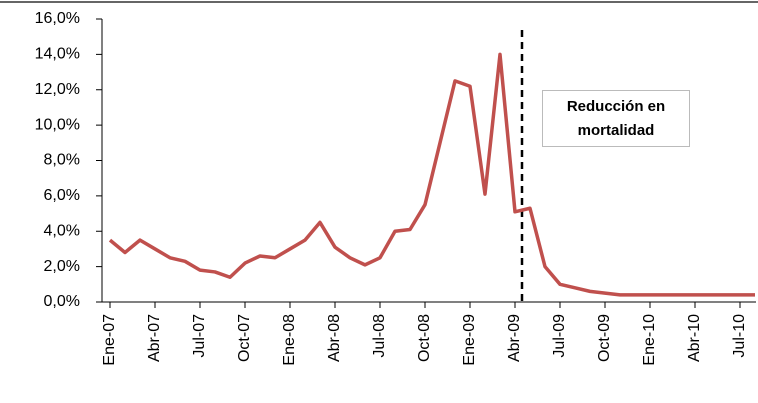 The image size is (758, 403). Describe the element at coordinates (739, 336) in the screenshot. I see `x-tick-label: Jul-10` at that location.